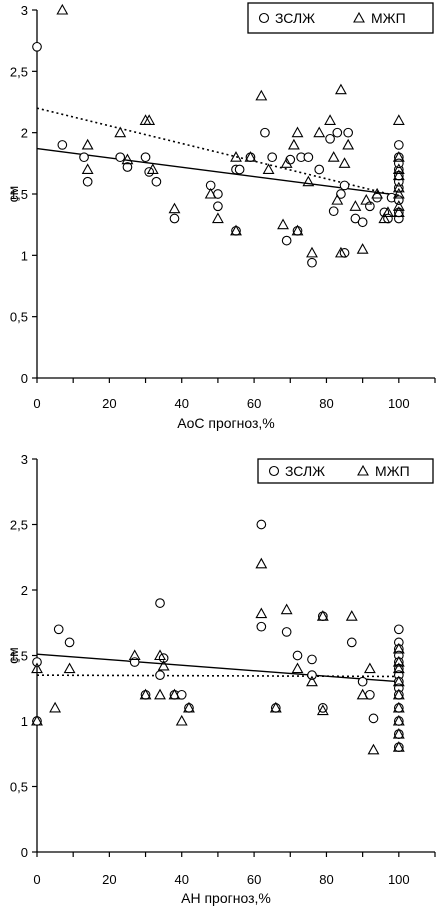 The width and height of the screenshot is (446, 908). I want to click on y-tick-label: 0,5, so click(19, 317).